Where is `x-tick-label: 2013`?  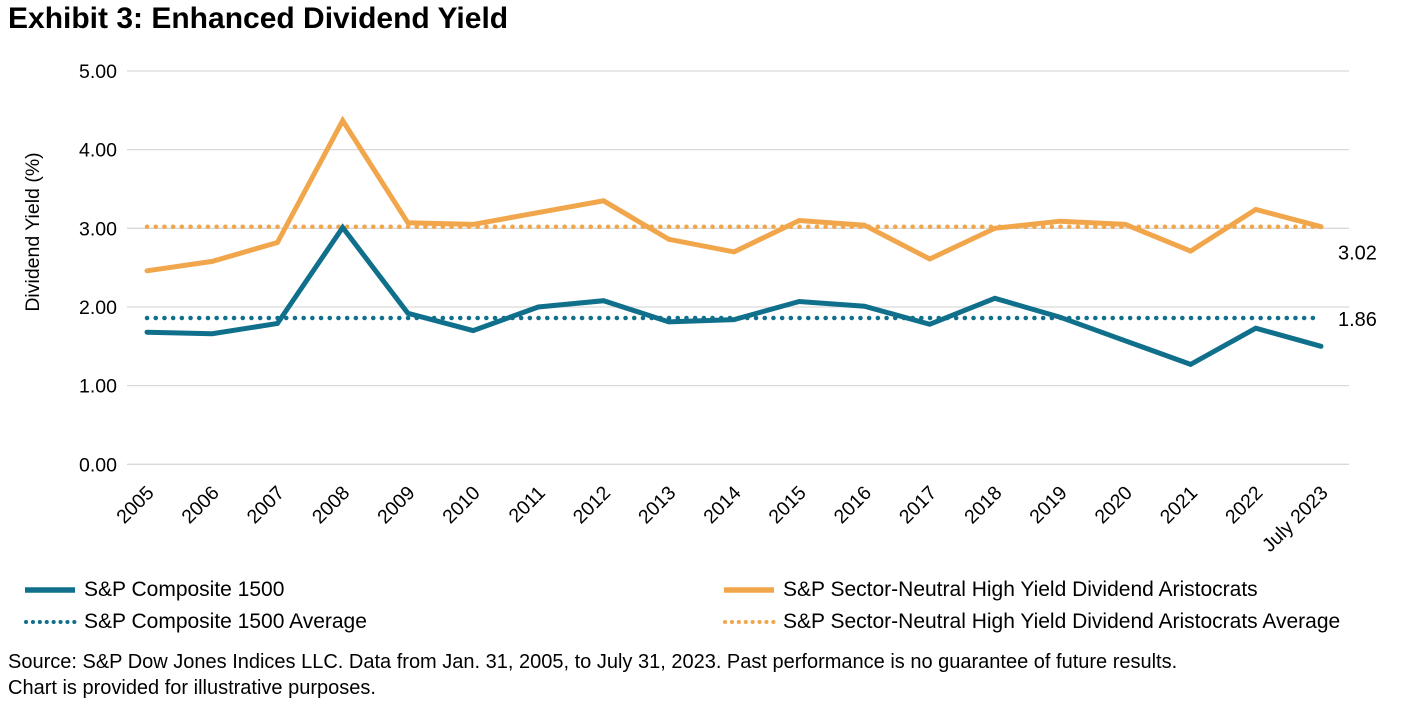 x-tick-label: 2013 is located at coordinates (657, 505).